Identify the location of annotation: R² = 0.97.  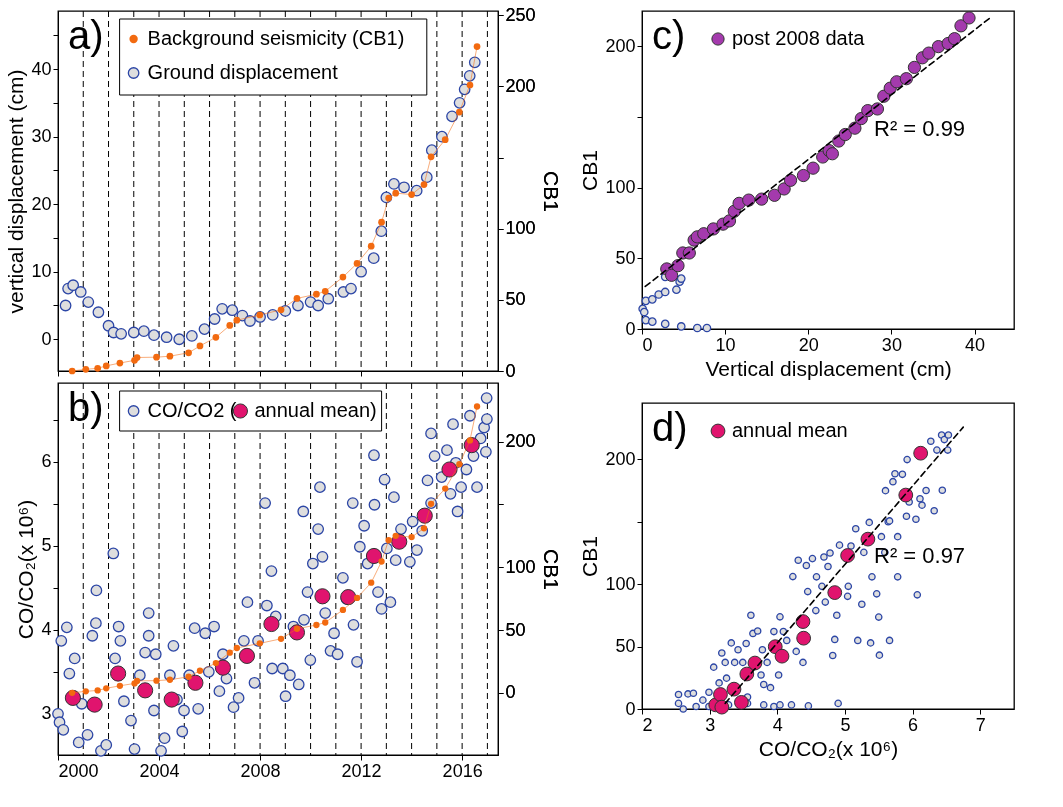
(920, 555).